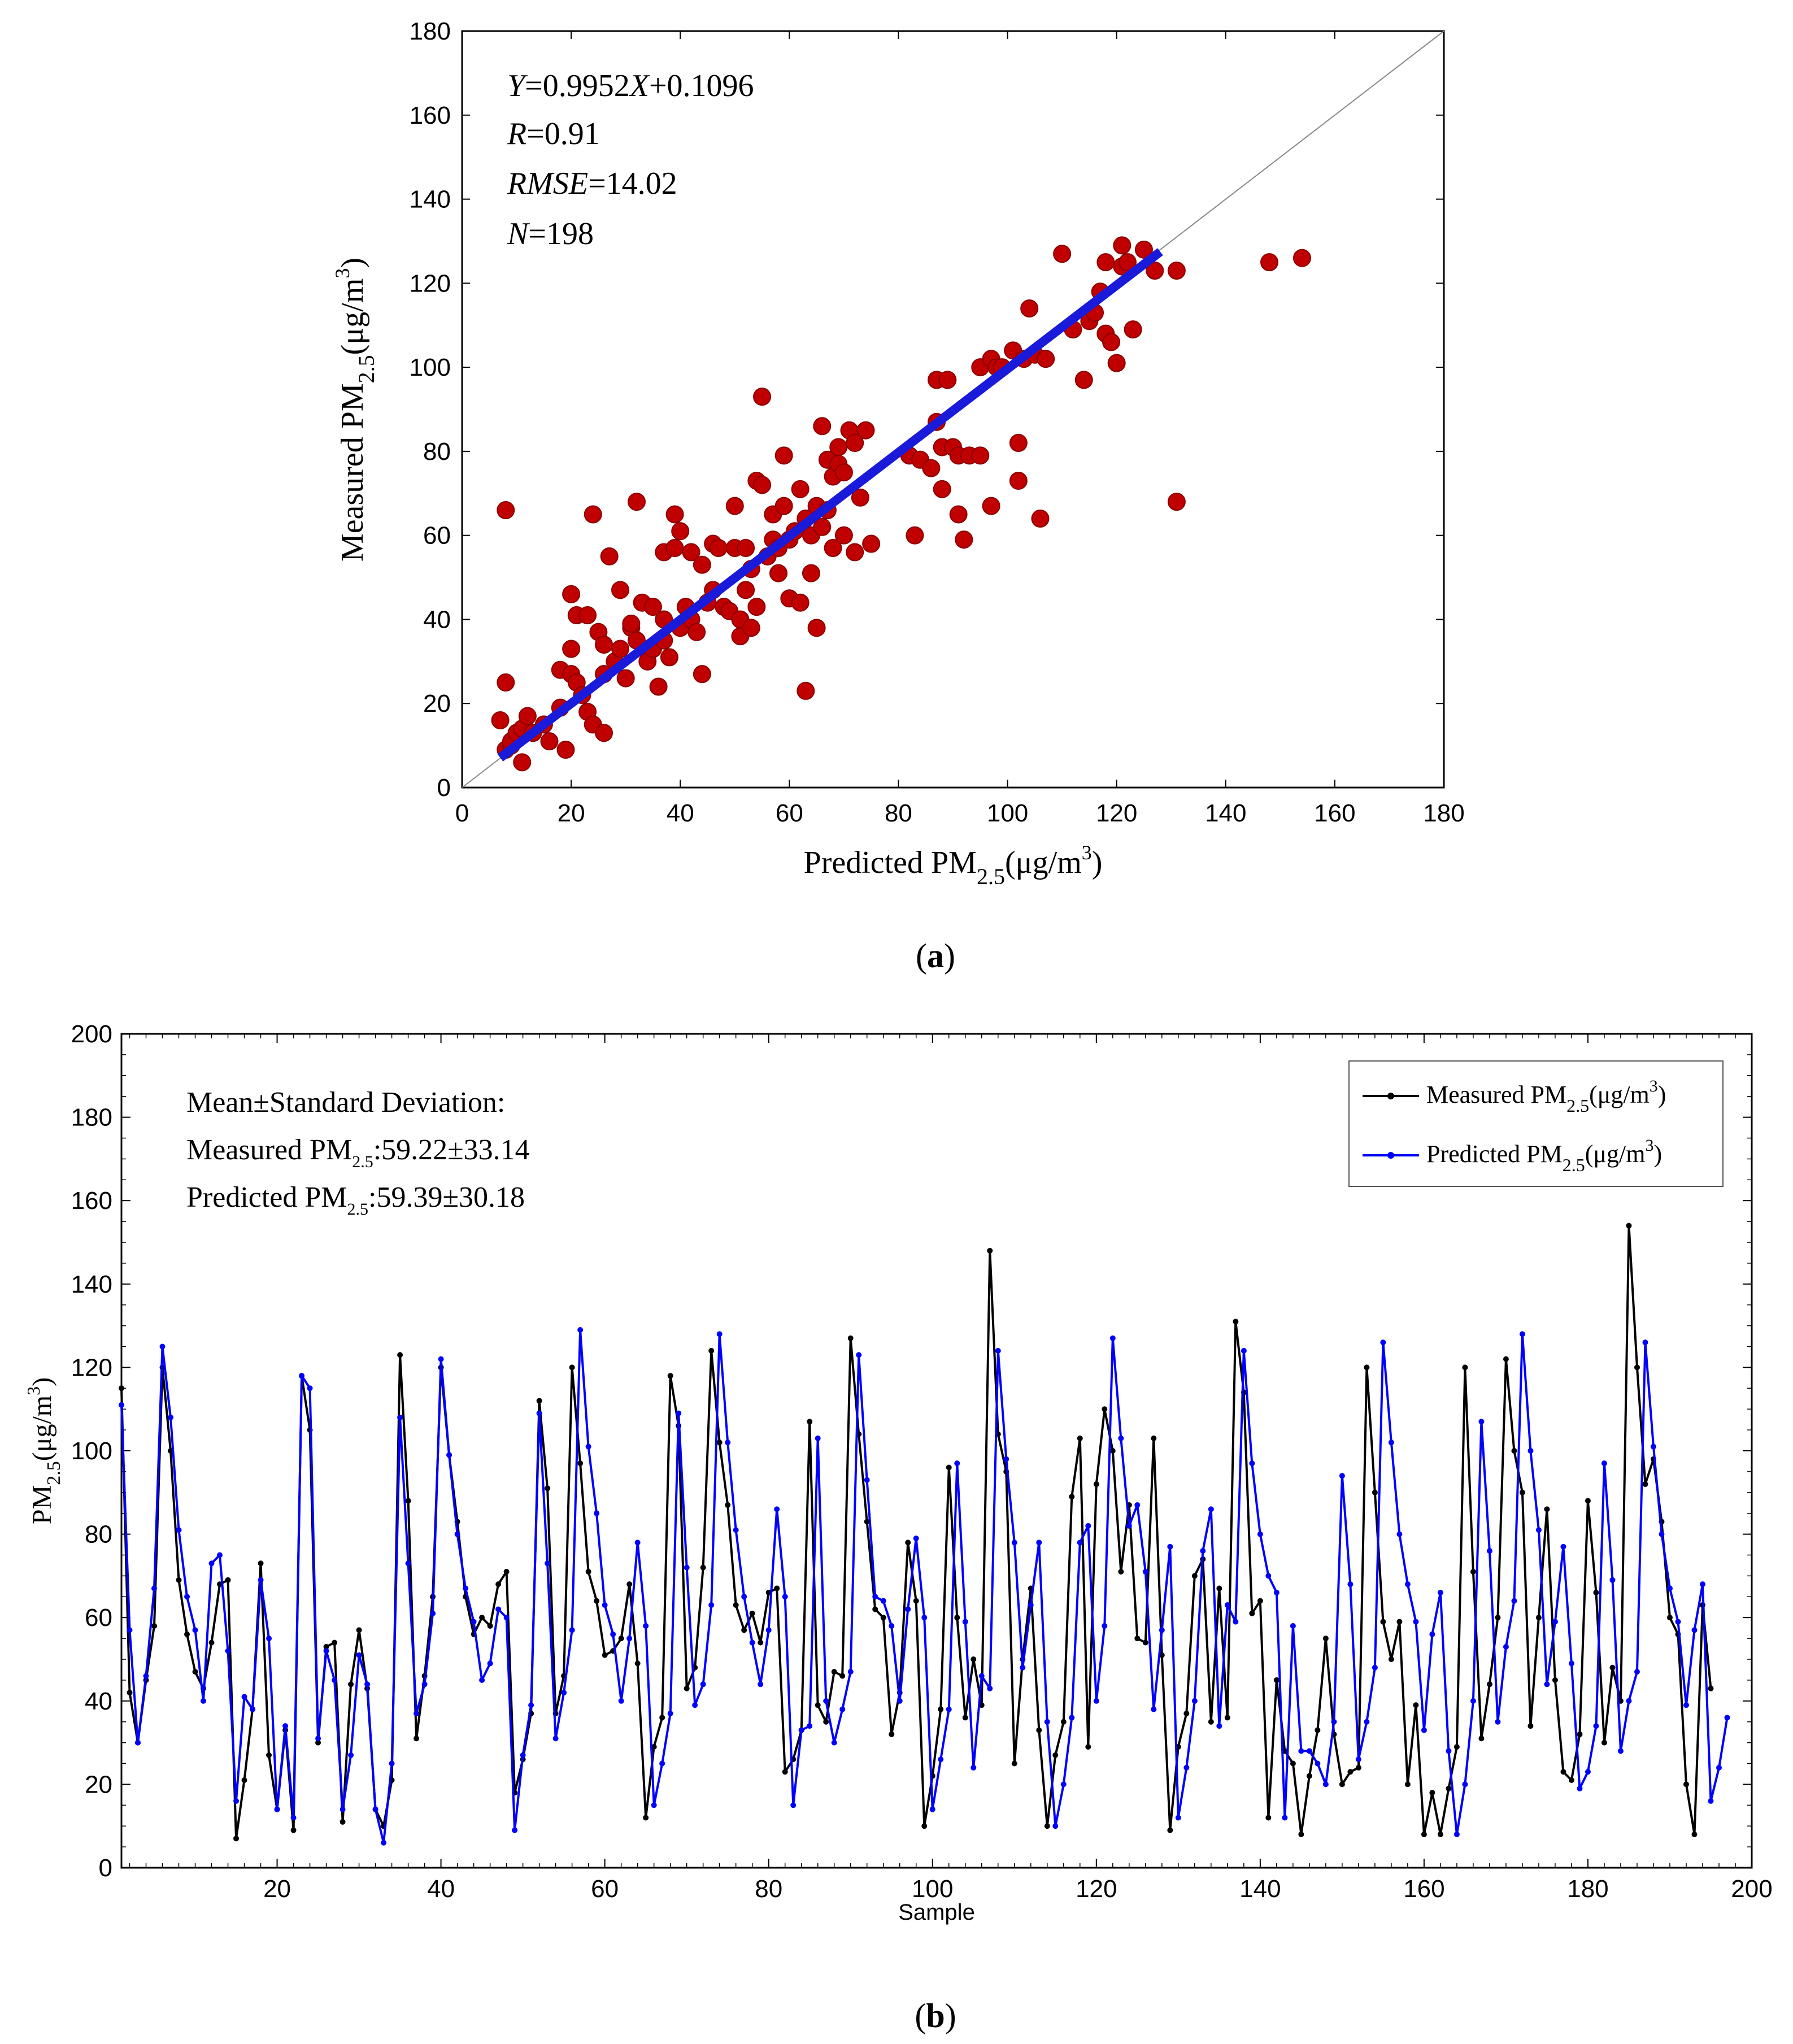  I want to click on x-tick-label-b: 60, so click(605, 1889).